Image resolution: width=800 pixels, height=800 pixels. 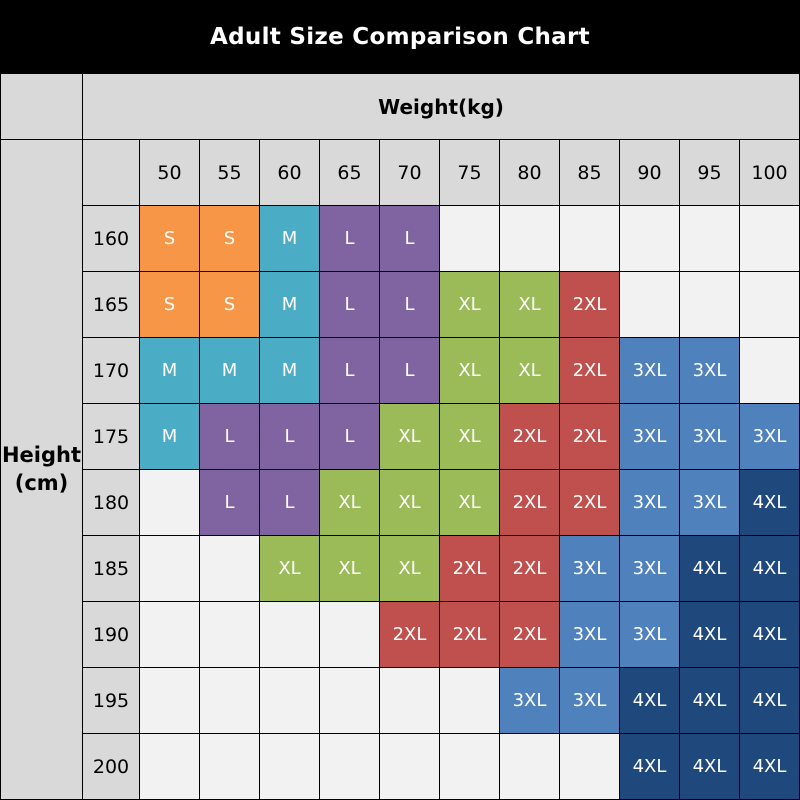 I want to click on size-cell-165-75: XL, so click(x=469, y=304).